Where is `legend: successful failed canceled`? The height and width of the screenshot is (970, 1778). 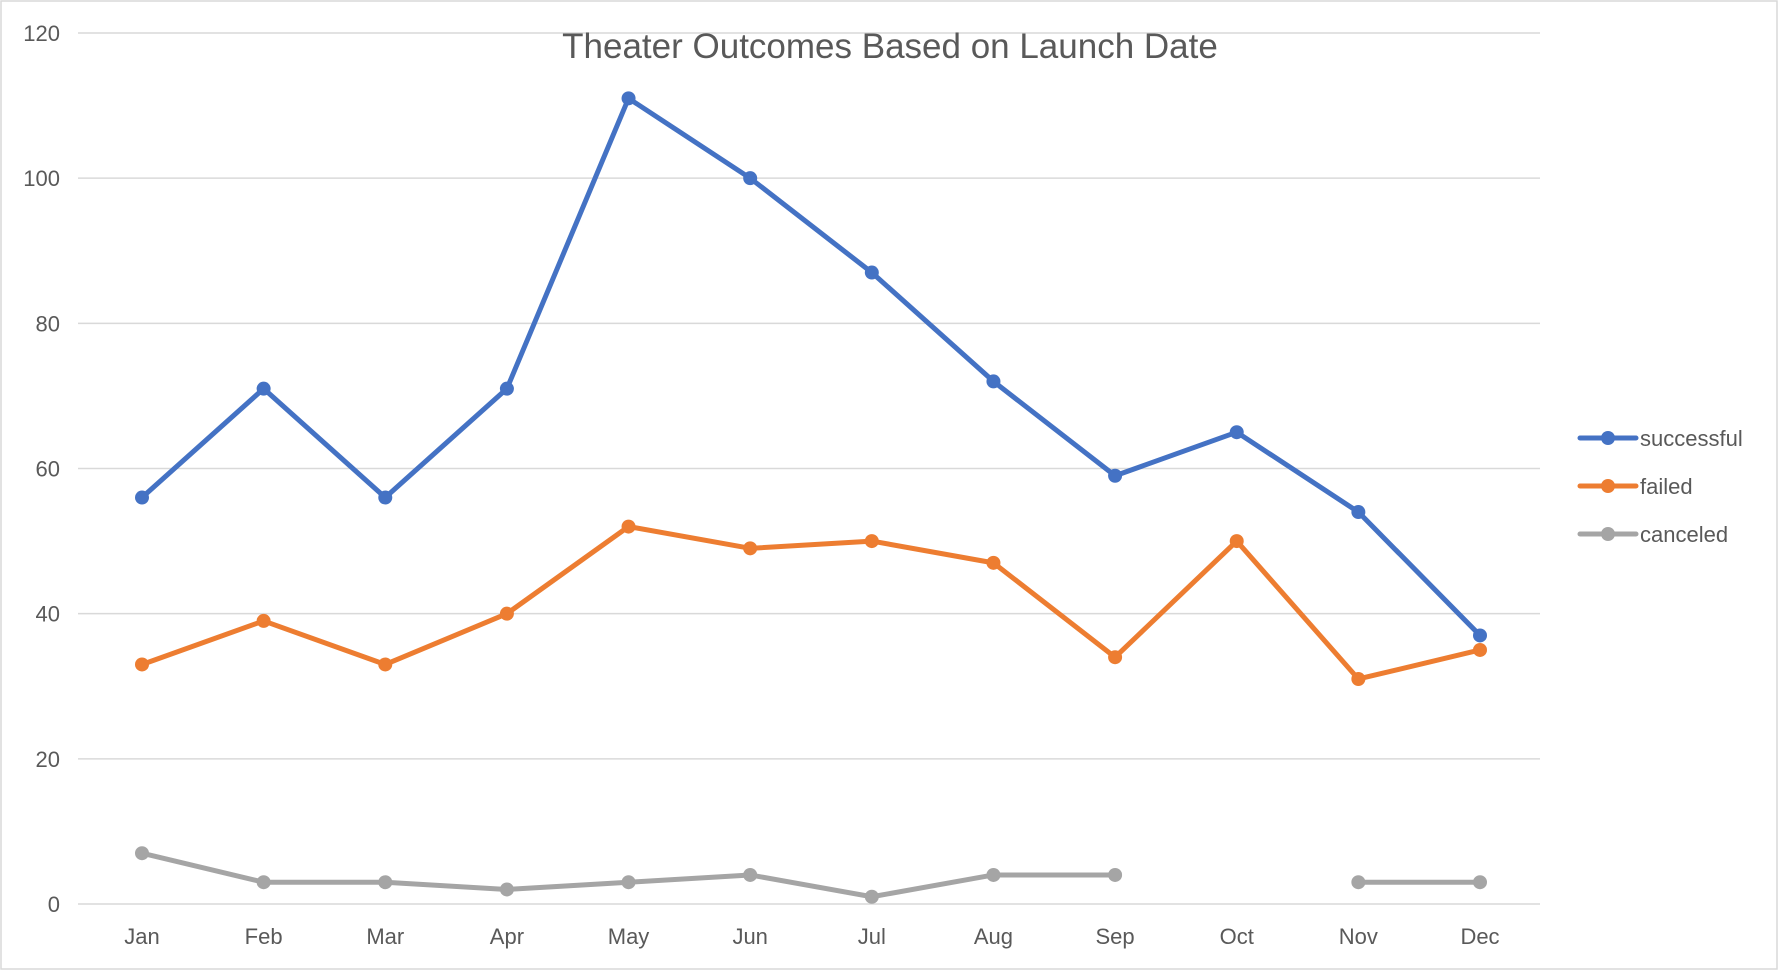 legend: successful failed canceled is located at coordinates (1660, 486).